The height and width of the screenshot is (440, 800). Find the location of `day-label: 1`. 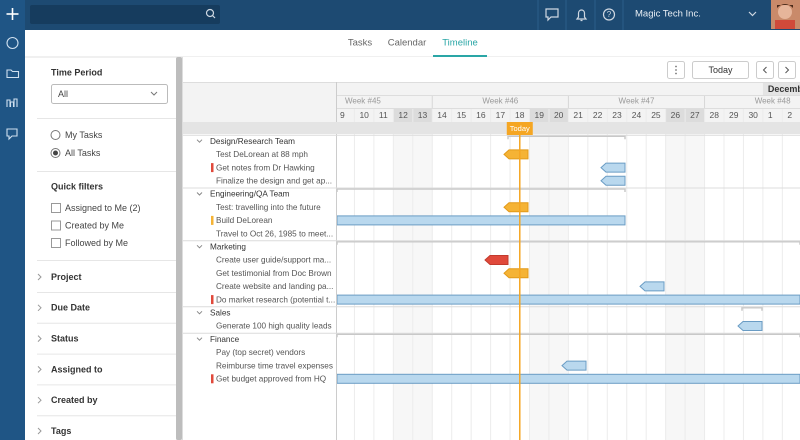

day-label: 1 is located at coordinates (770, 115).